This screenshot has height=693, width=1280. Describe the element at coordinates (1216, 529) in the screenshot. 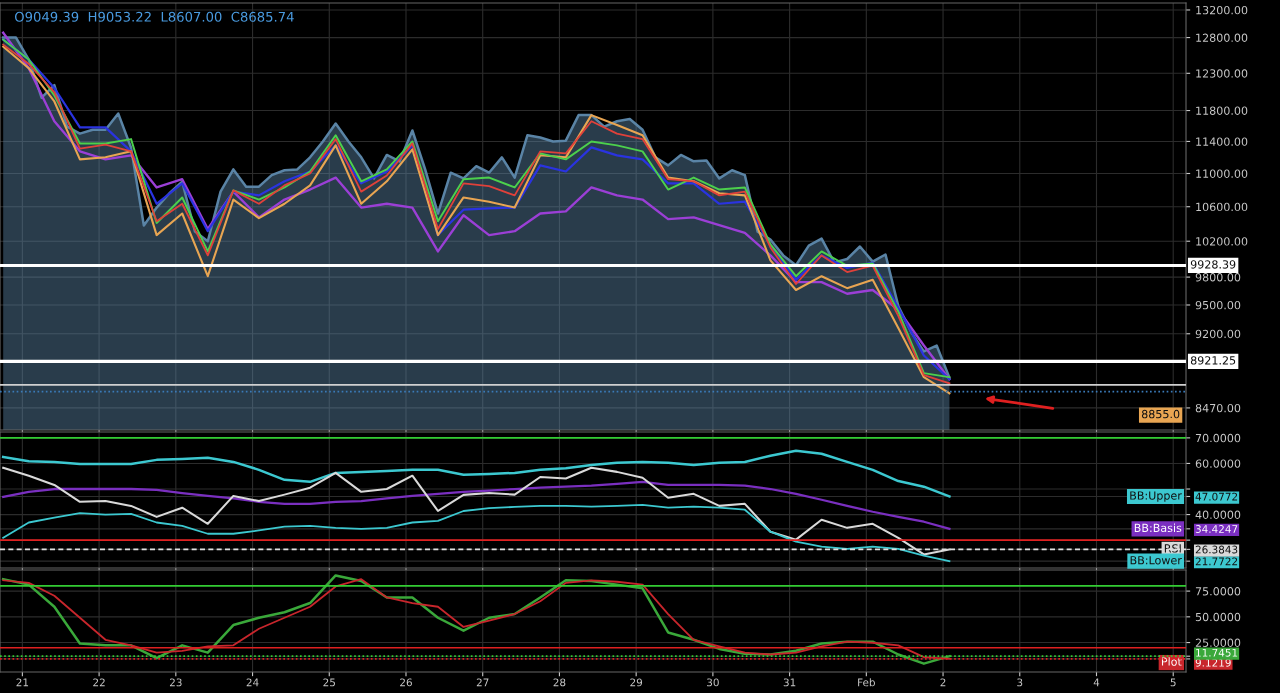

I see `y-tick-label: 34.4247` at that location.